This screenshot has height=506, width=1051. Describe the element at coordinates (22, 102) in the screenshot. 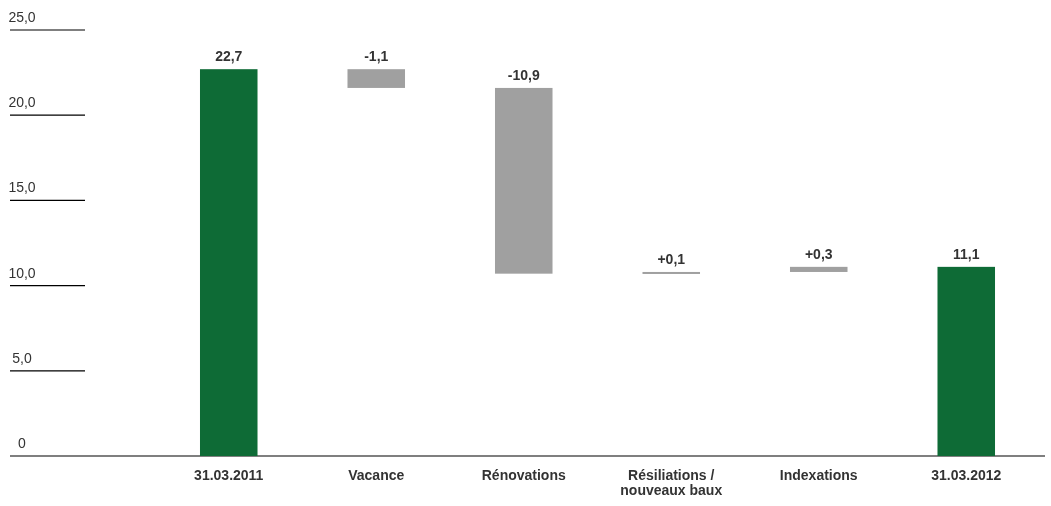

I see `y-tick-label: 20,0` at that location.